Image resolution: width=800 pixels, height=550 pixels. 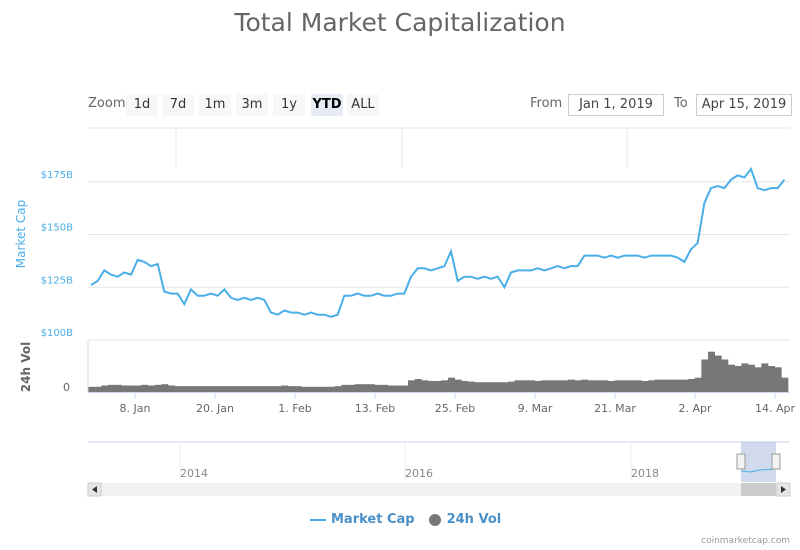 I want to click on y-tick-label: $125B, so click(x=57, y=280).